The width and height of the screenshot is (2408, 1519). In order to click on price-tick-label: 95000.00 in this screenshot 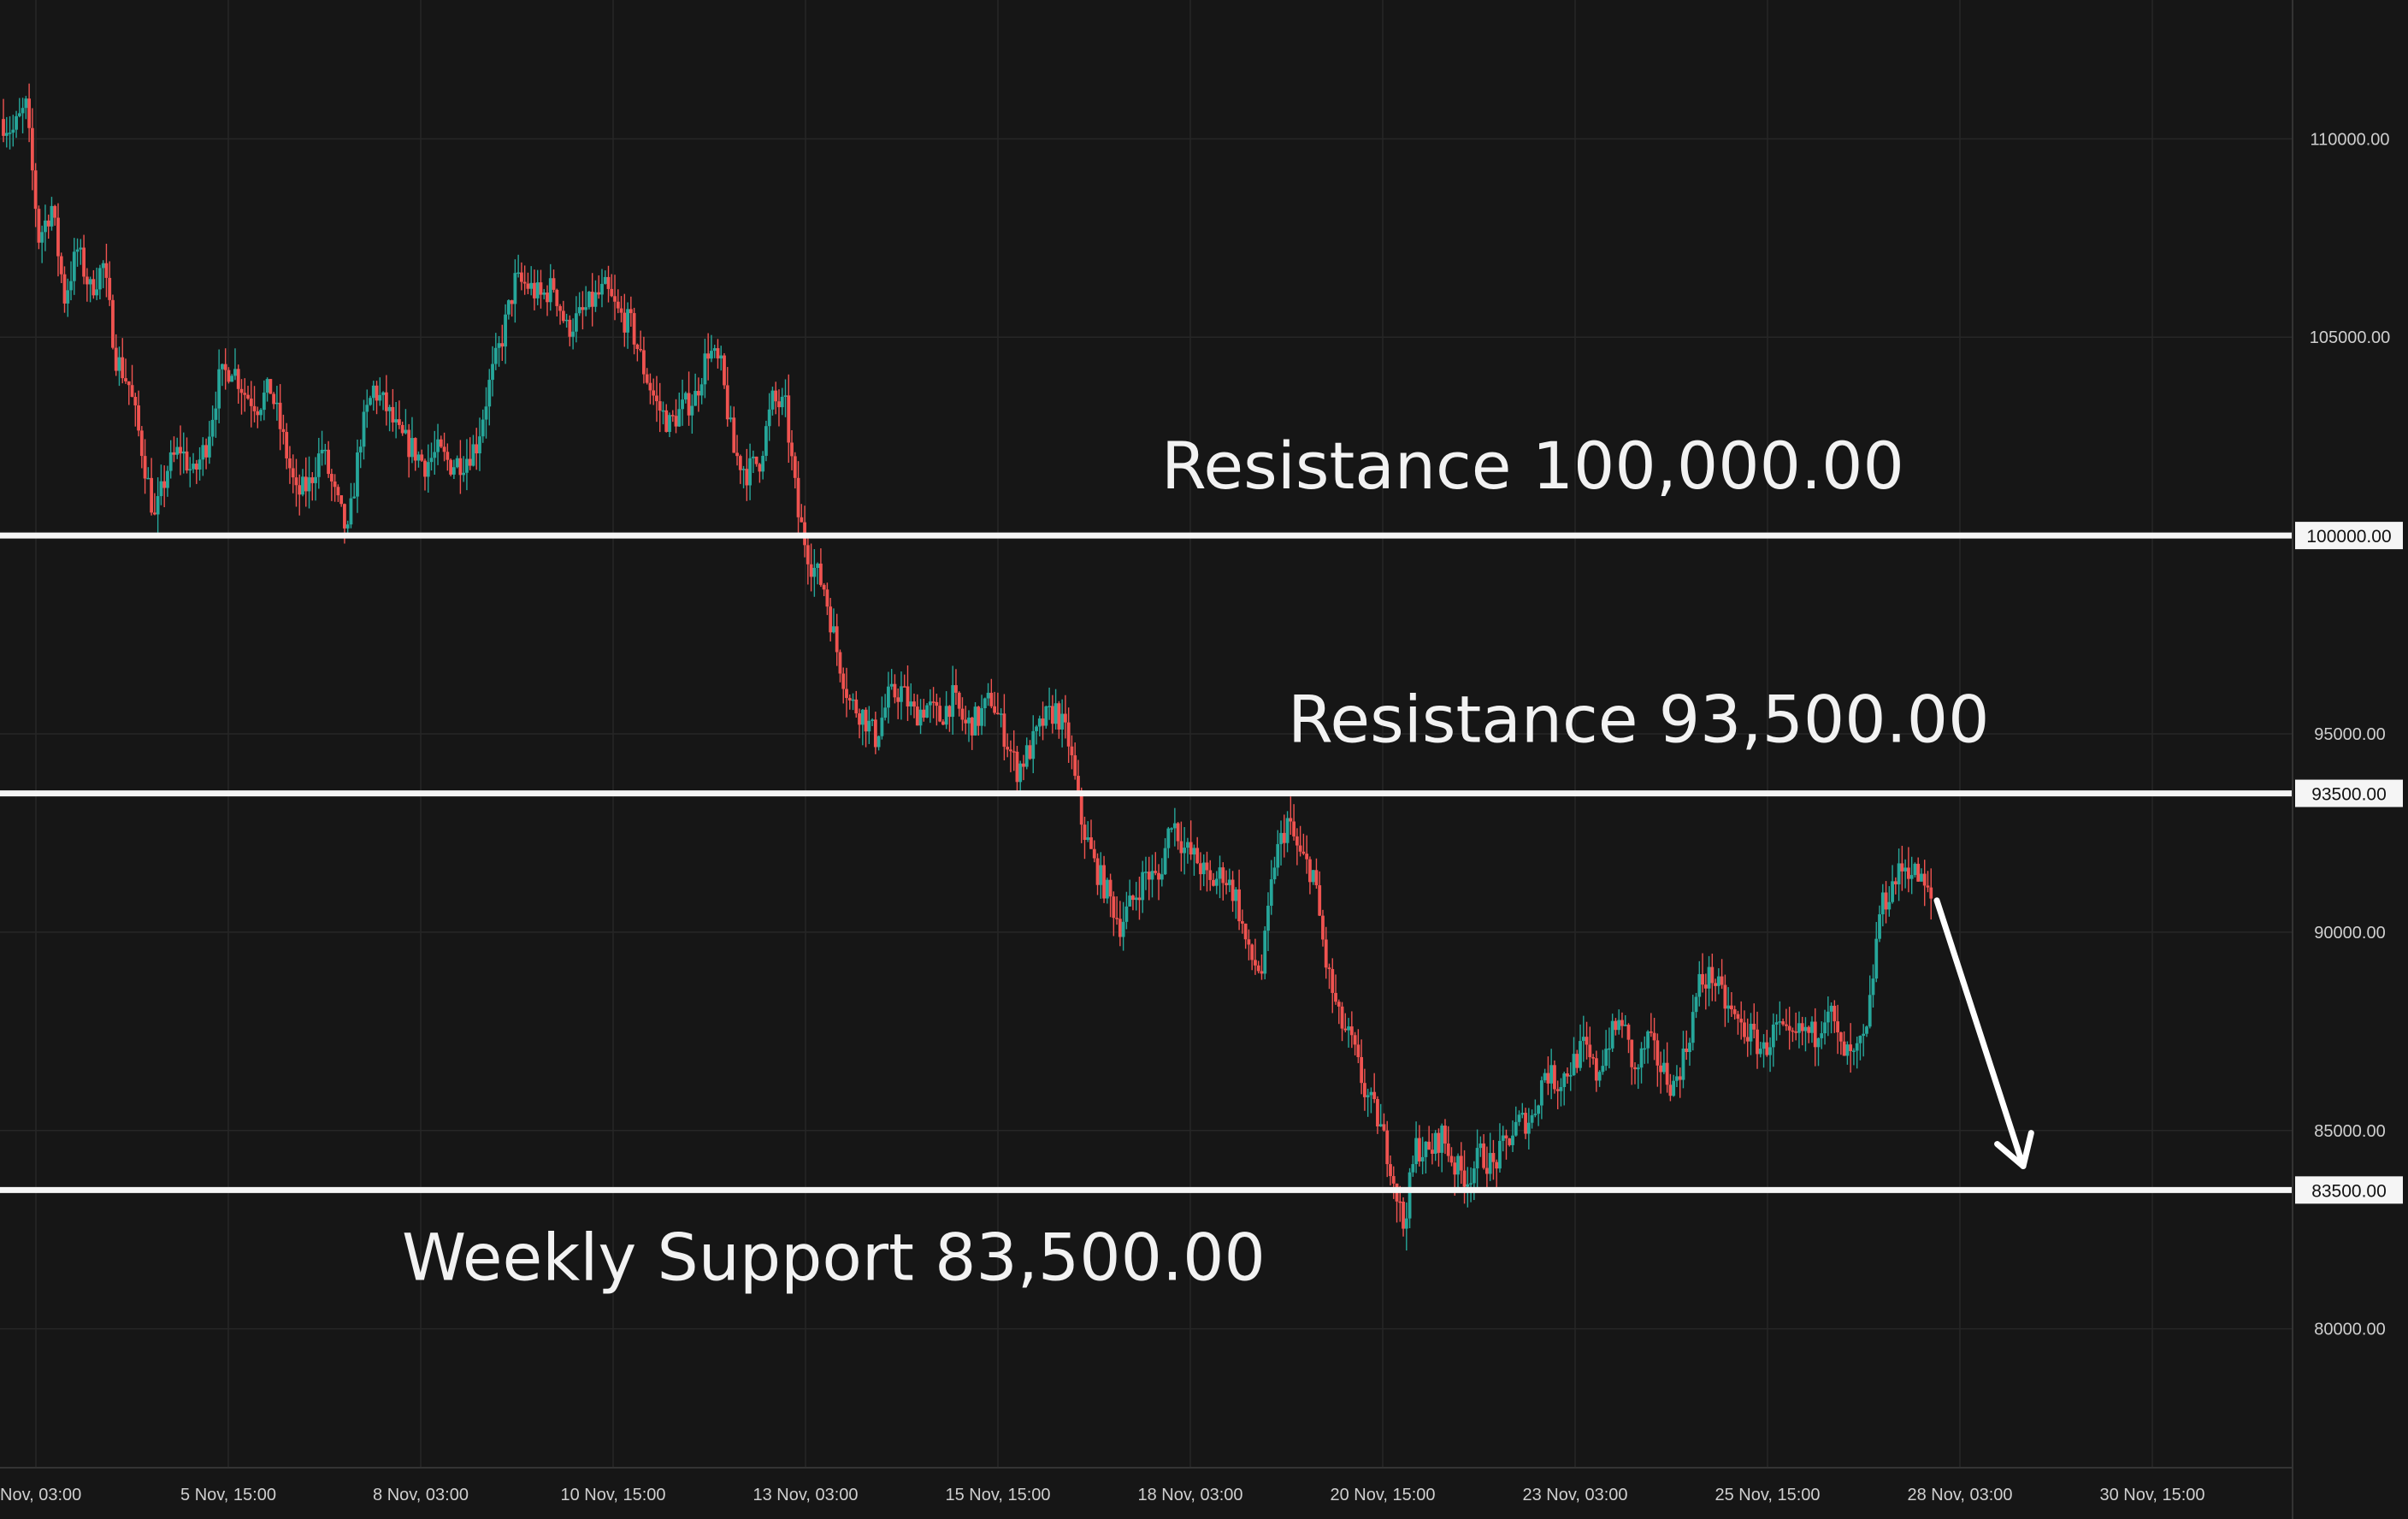, I will do `click(2349, 734)`.